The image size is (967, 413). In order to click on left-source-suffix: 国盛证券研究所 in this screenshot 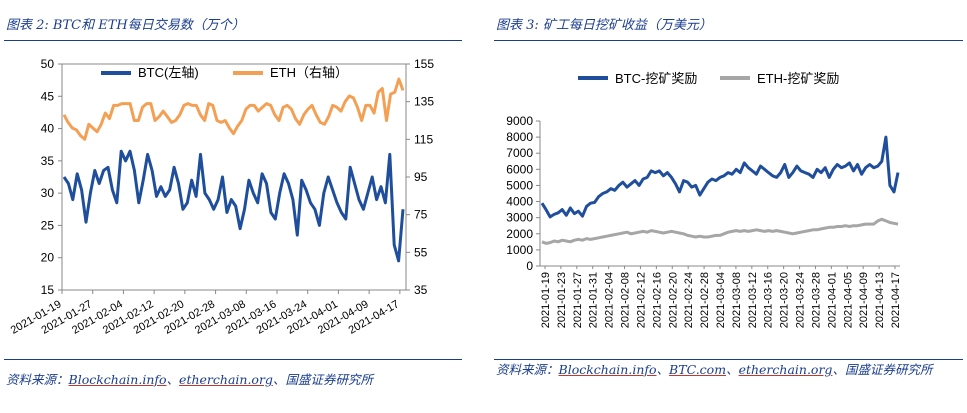, I will do `click(329, 379)`.